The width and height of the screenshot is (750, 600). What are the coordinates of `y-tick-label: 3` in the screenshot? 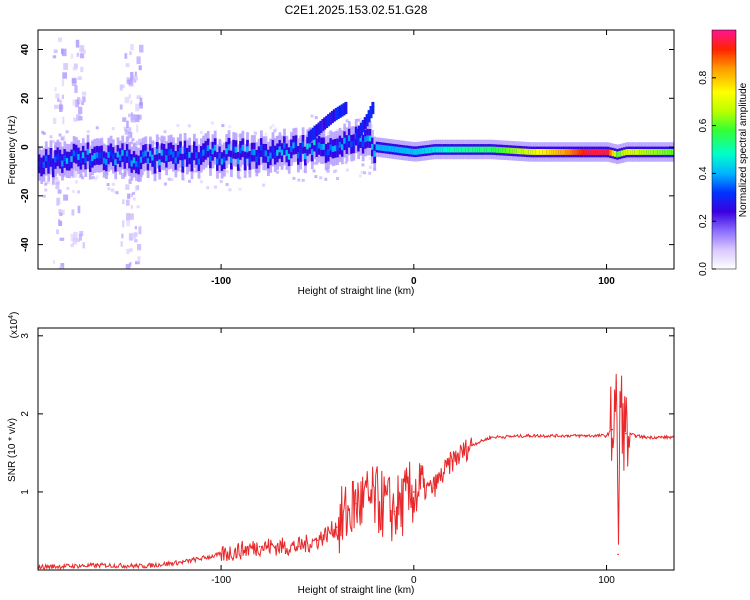 It's located at (25, 336).